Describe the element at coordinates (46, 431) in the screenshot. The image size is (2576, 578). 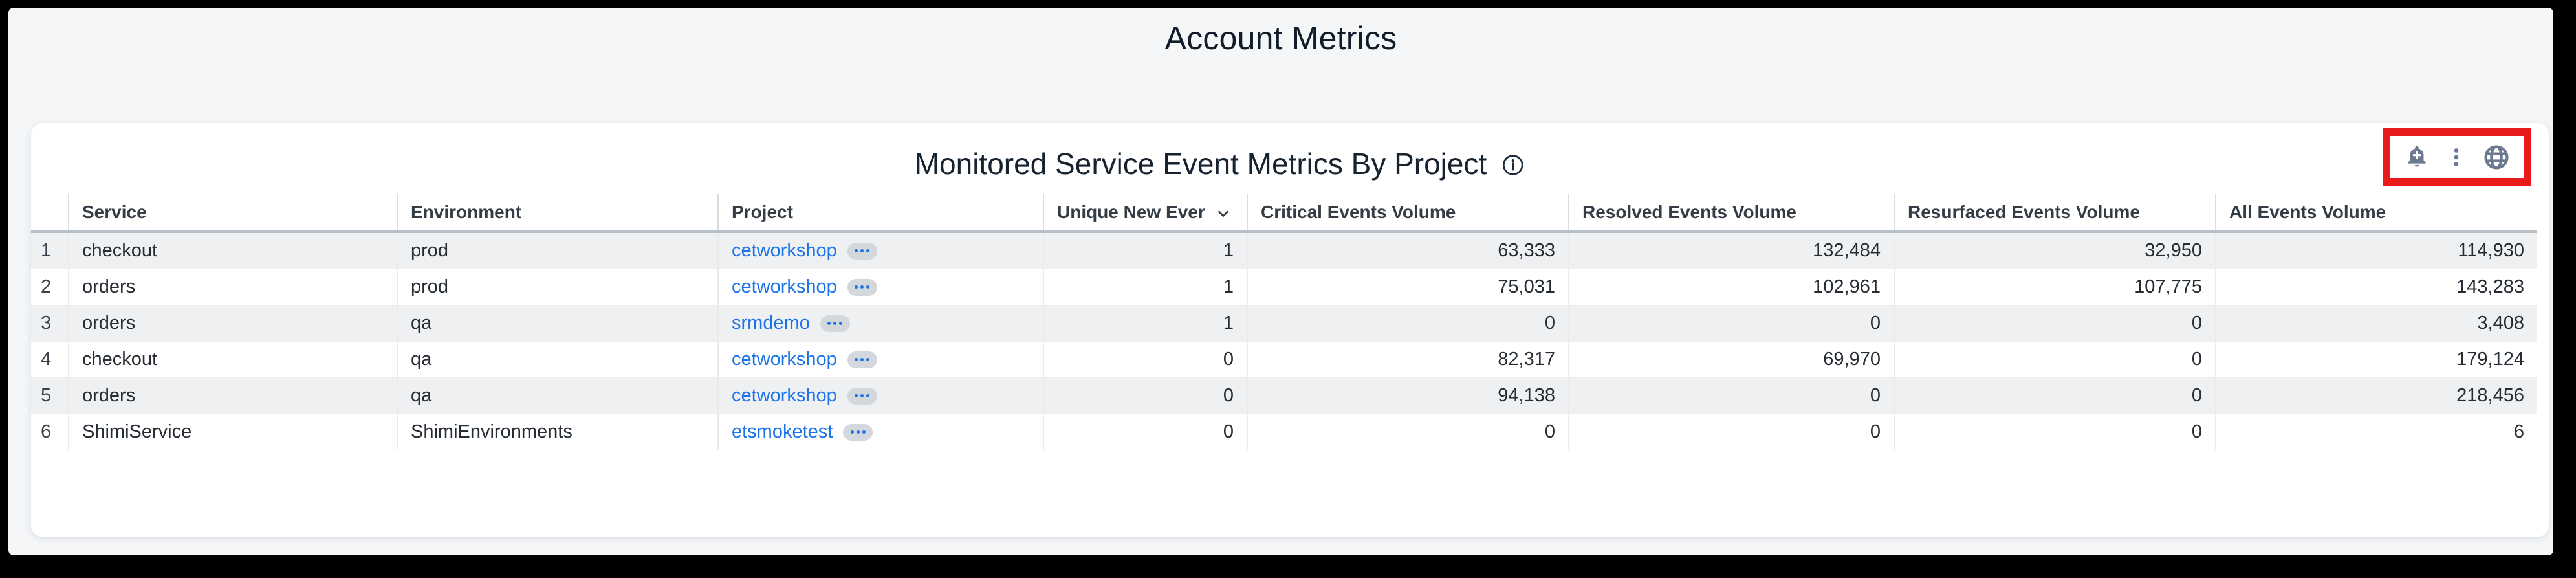
I see `row-number: 6` at that location.